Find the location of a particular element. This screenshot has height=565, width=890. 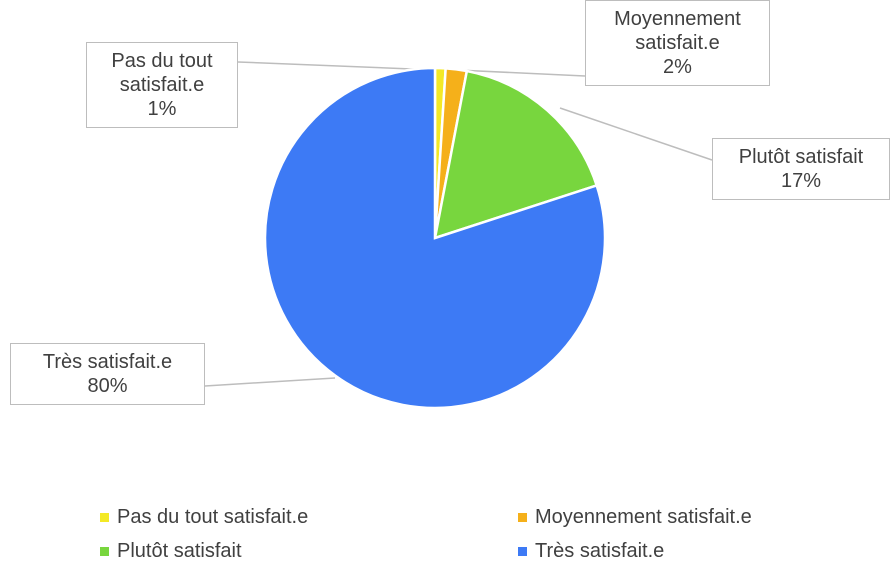

data-callout: Moyennement satisfait.e 2% is located at coordinates (677, 43).